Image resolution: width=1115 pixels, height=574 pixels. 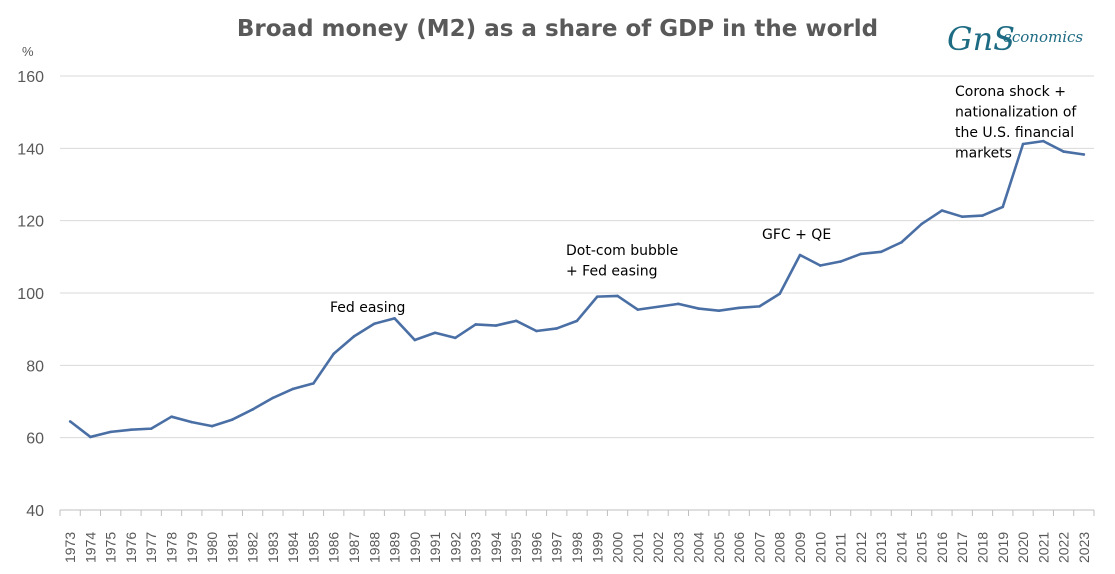 What do you see at coordinates (800, 255) in the screenshot?
I see `data-point-2009` at bounding box center [800, 255].